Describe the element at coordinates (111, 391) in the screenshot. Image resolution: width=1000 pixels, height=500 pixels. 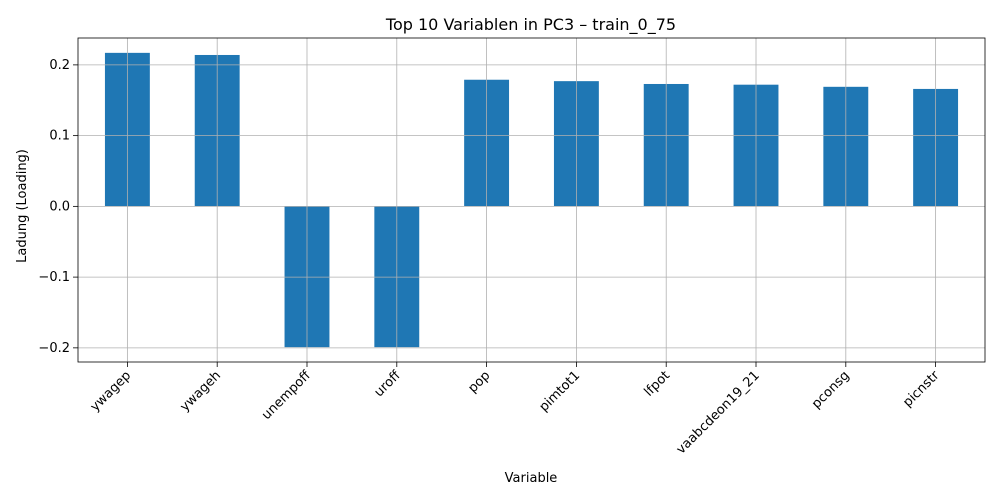
I see `x-tick-label: ywagep` at that location.